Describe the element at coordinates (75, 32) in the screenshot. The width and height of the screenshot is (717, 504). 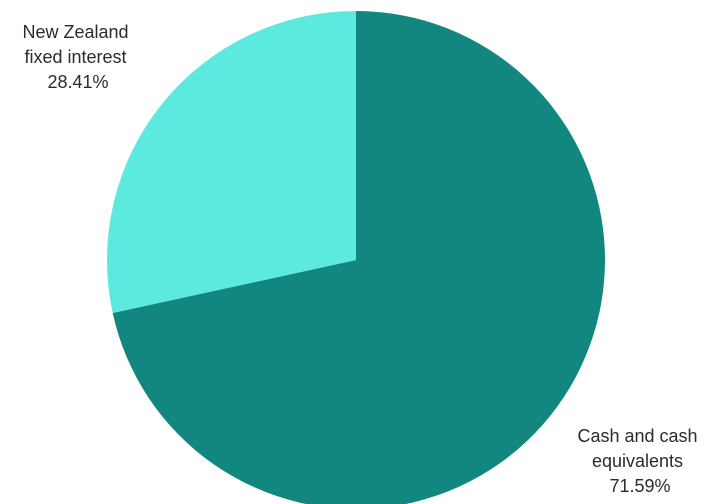
I see `slice-label-nz-line1: New Zealand` at that location.